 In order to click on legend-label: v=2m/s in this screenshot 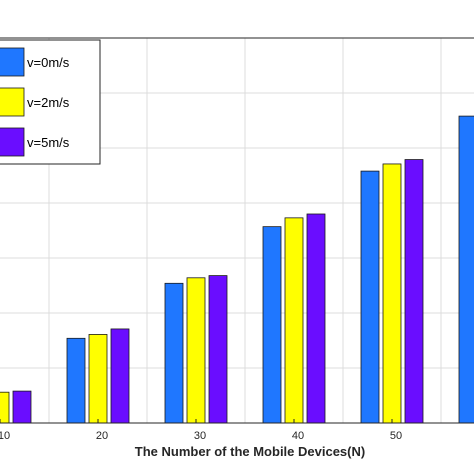, I will do `click(48, 102)`.